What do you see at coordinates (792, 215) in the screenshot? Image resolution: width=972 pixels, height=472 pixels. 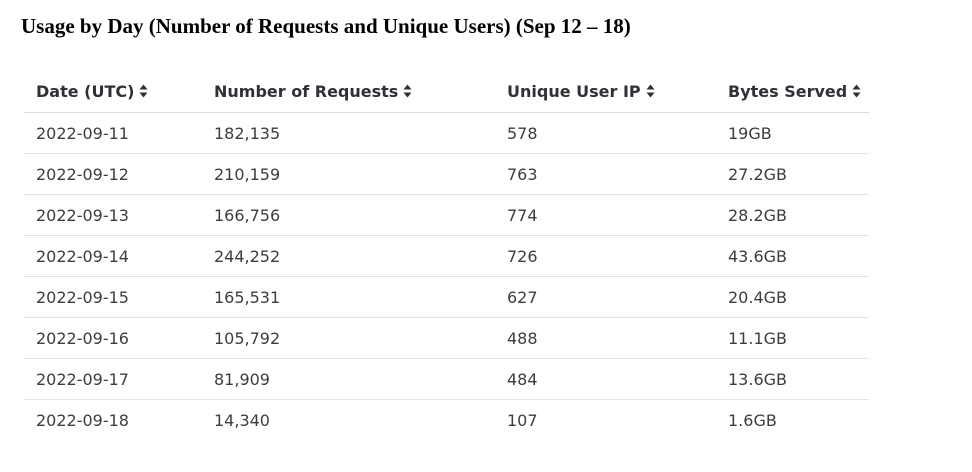 I see `cell-bytes: 28.2GB` at bounding box center [792, 215].